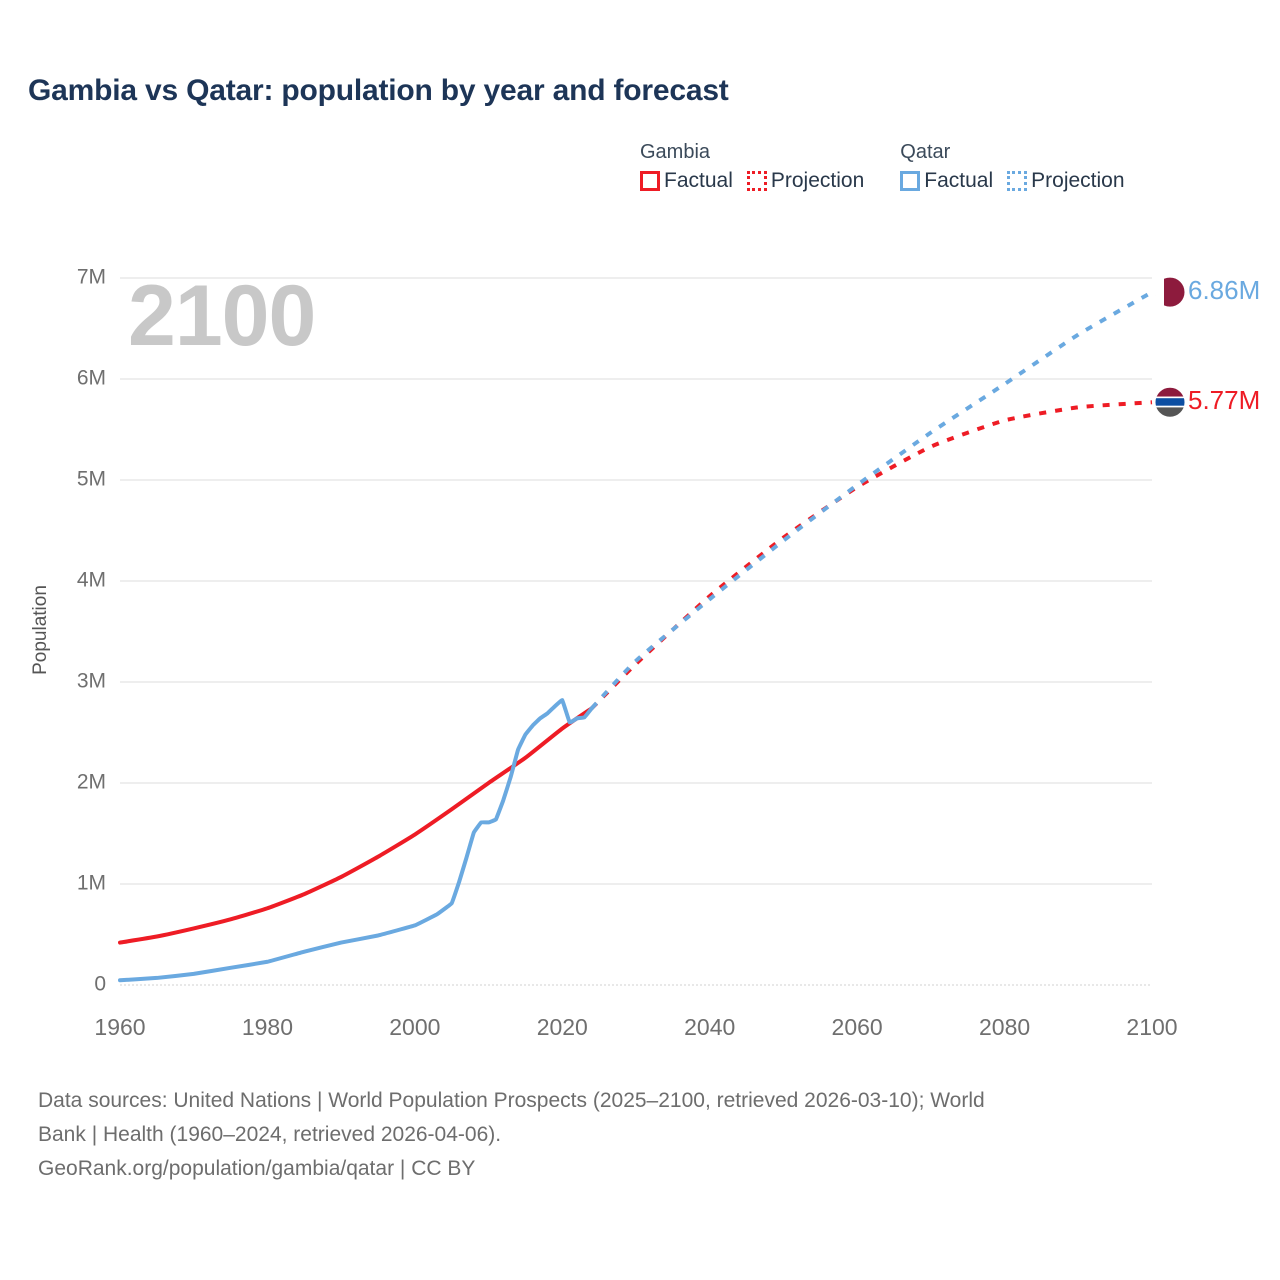 The height and width of the screenshot is (1280, 1280). What do you see at coordinates (91, 277) in the screenshot?
I see `y-tick-label: 7M` at bounding box center [91, 277].